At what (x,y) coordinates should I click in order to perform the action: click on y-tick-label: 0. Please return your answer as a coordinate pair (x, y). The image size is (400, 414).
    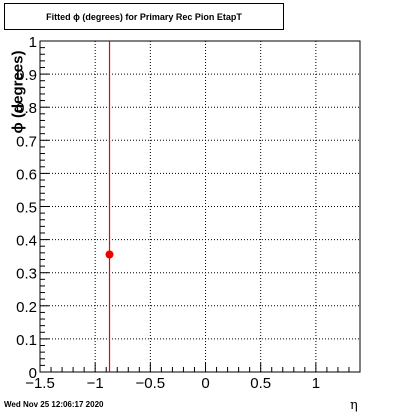
    Looking at the image, I should click on (33, 373).